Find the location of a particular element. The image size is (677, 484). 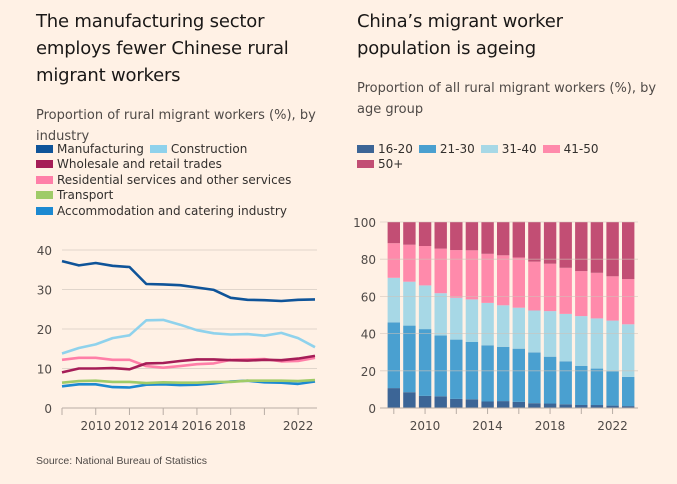

legend-item-manufacturing: Manufacturing is located at coordinates (90, 149).